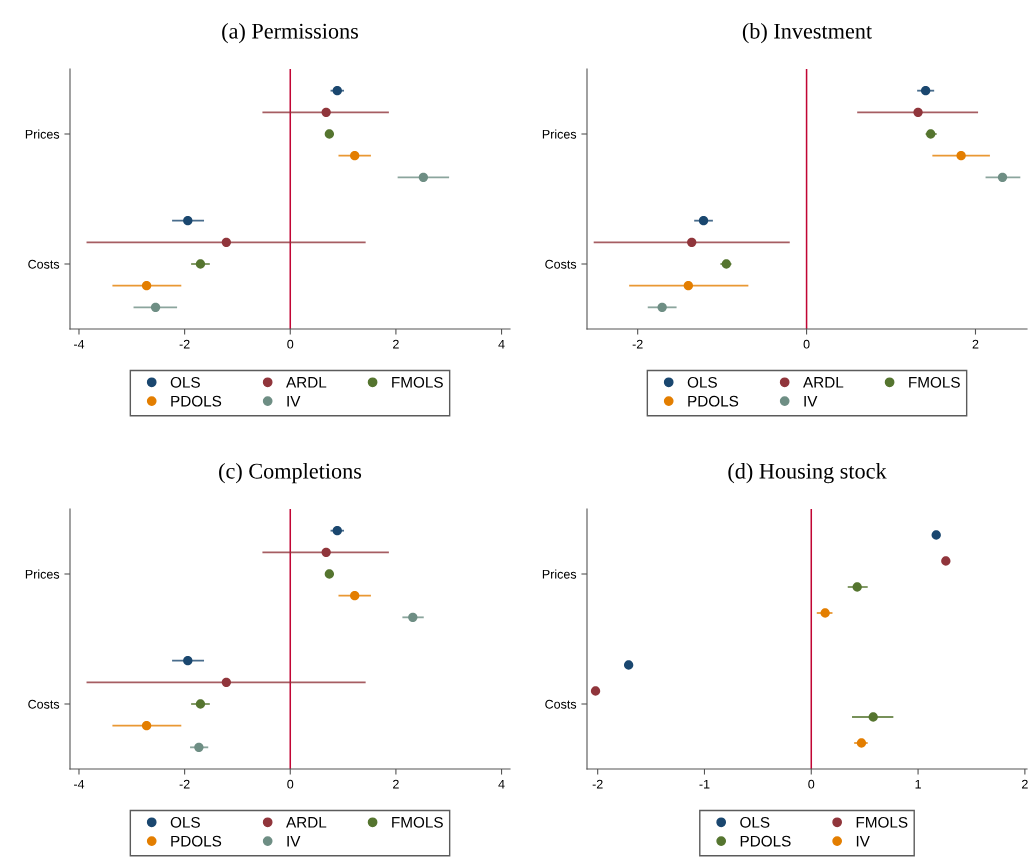 The height and width of the screenshot is (867, 1030). Describe the element at coordinates (290, 473) in the screenshot. I see `chart-title: (c) Completions` at that location.